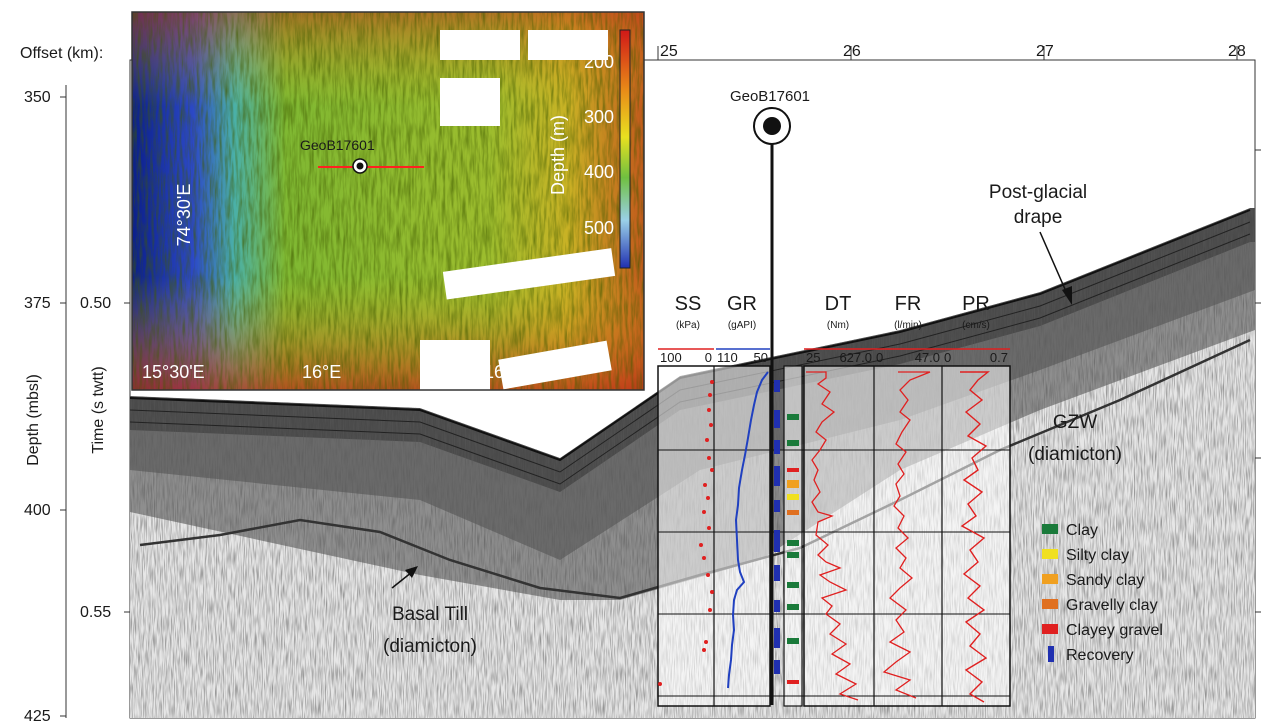 This screenshot has width=1275, height=725. I want to click on offset-tick: 28, so click(1237, 51).